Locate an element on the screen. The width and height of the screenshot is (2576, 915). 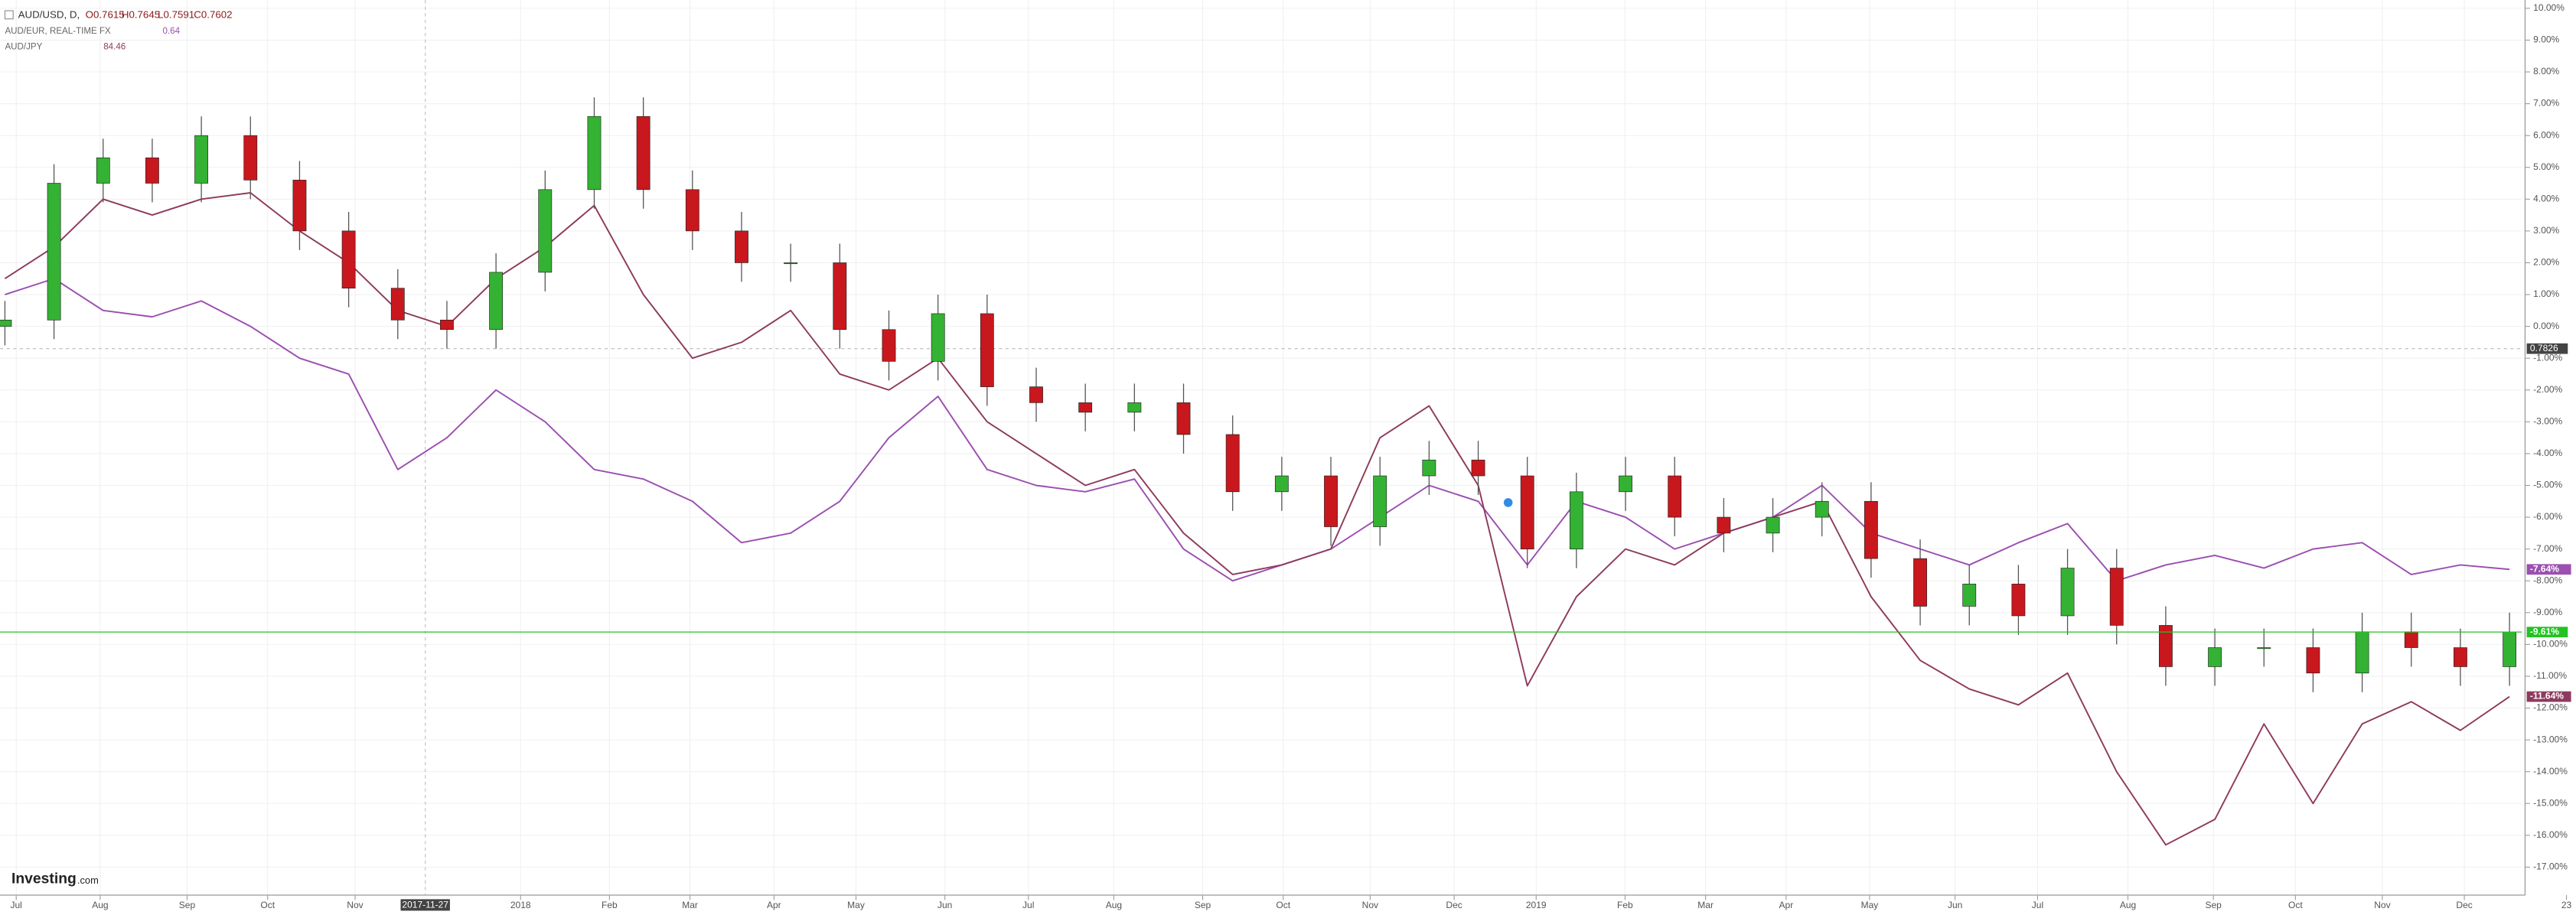
ohlc-value: L0.7591 is located at coordinates (176, 15).